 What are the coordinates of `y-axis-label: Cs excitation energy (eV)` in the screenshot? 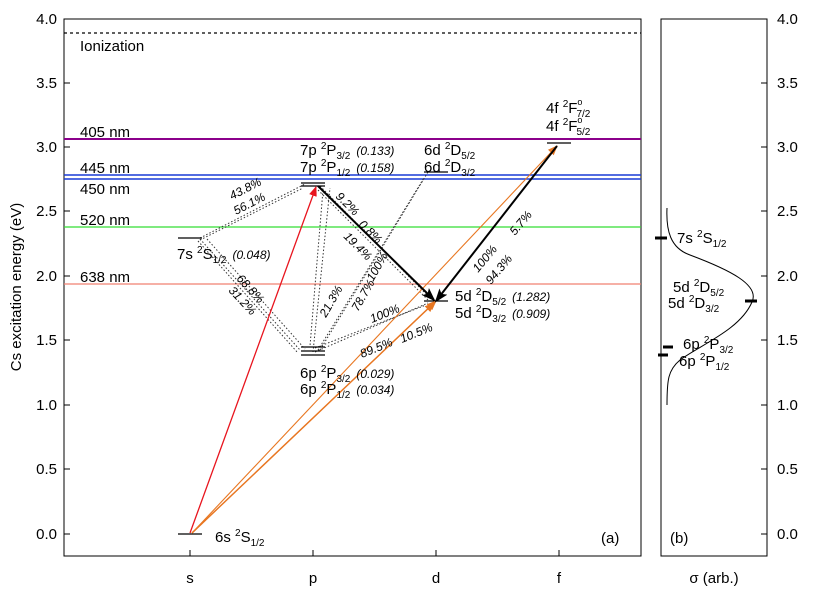 It's located at (16, 287).